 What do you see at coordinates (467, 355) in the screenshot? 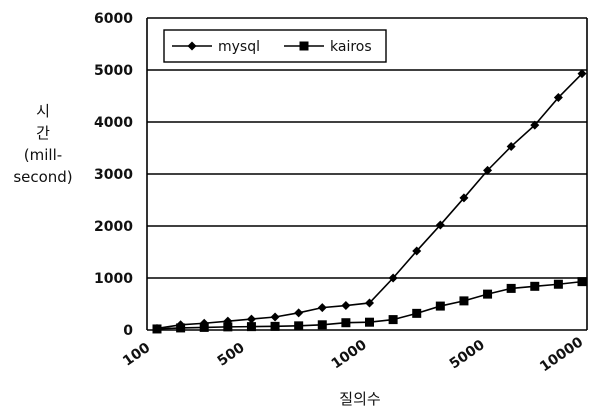
I see `x-tick-label: 5000` at bounding box center [467, 355].